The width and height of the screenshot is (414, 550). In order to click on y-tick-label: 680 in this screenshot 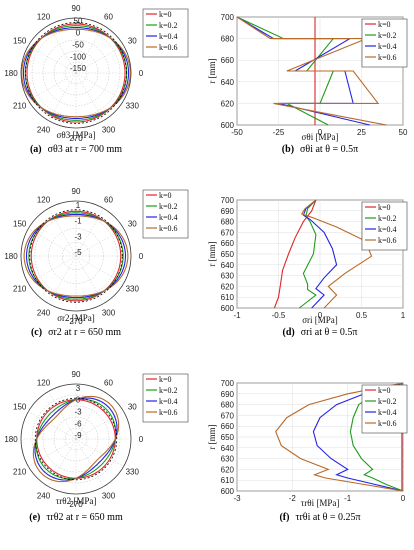, I will do `click(228, 405)`.